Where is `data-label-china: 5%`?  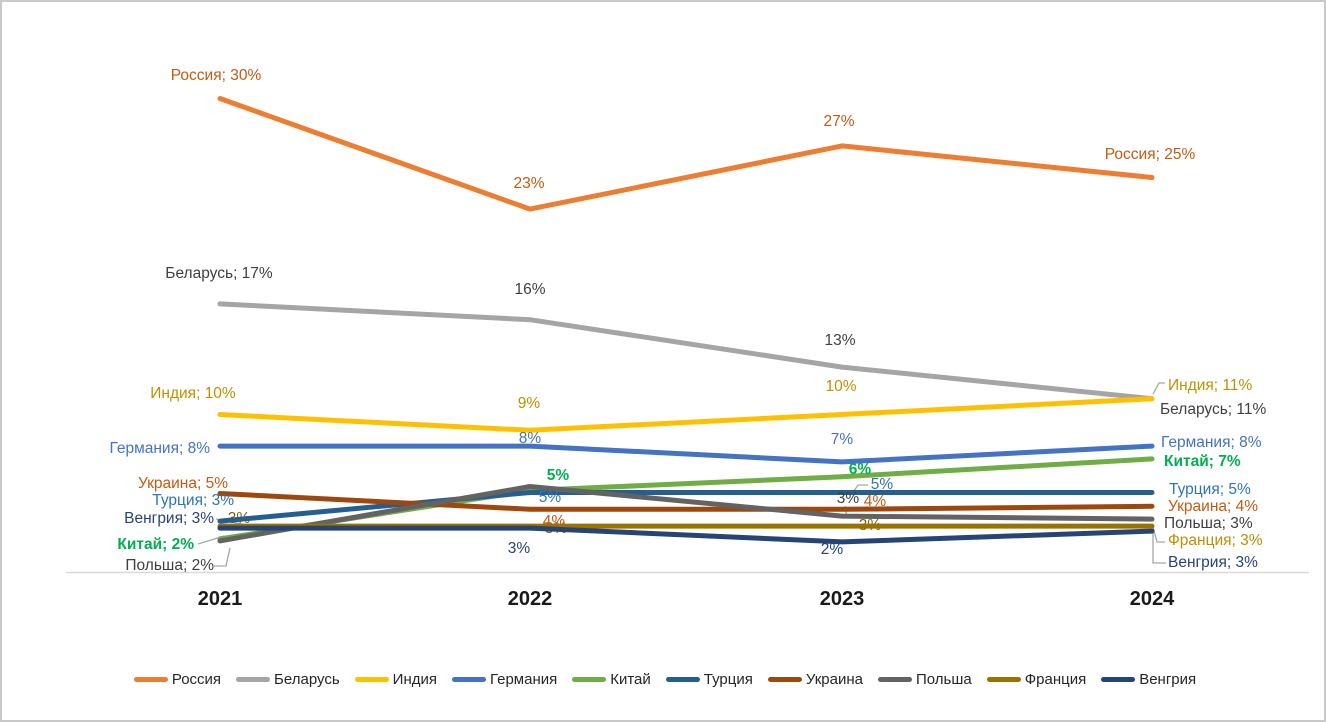 data-label-china: 5% is located at coordinates (558, 475).